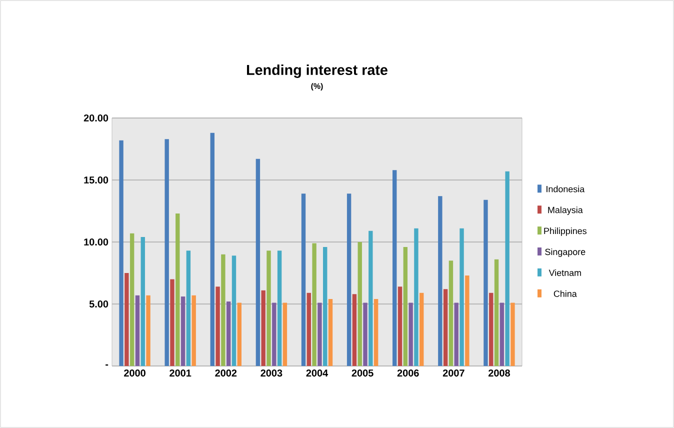  Describe the element at coordinates (271, 373) in the screenshot. I see `x-tick-label: 2003` at that location.